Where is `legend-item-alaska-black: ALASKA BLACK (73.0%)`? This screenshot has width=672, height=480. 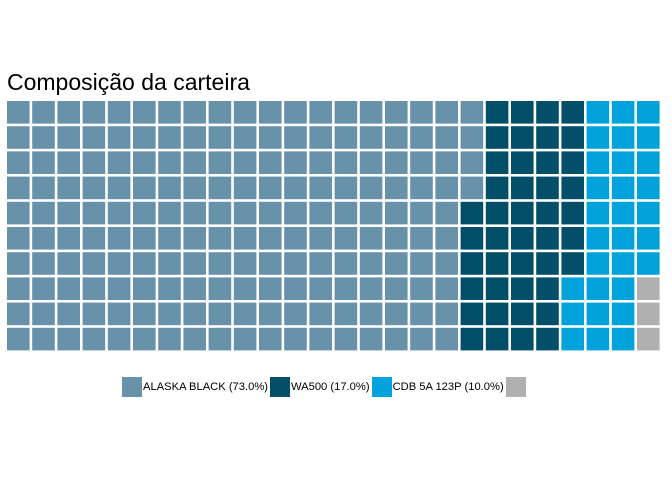
legend-item-alaska-black: ALASKA BLACK (73.0%) is located at coordinates (196, 387).